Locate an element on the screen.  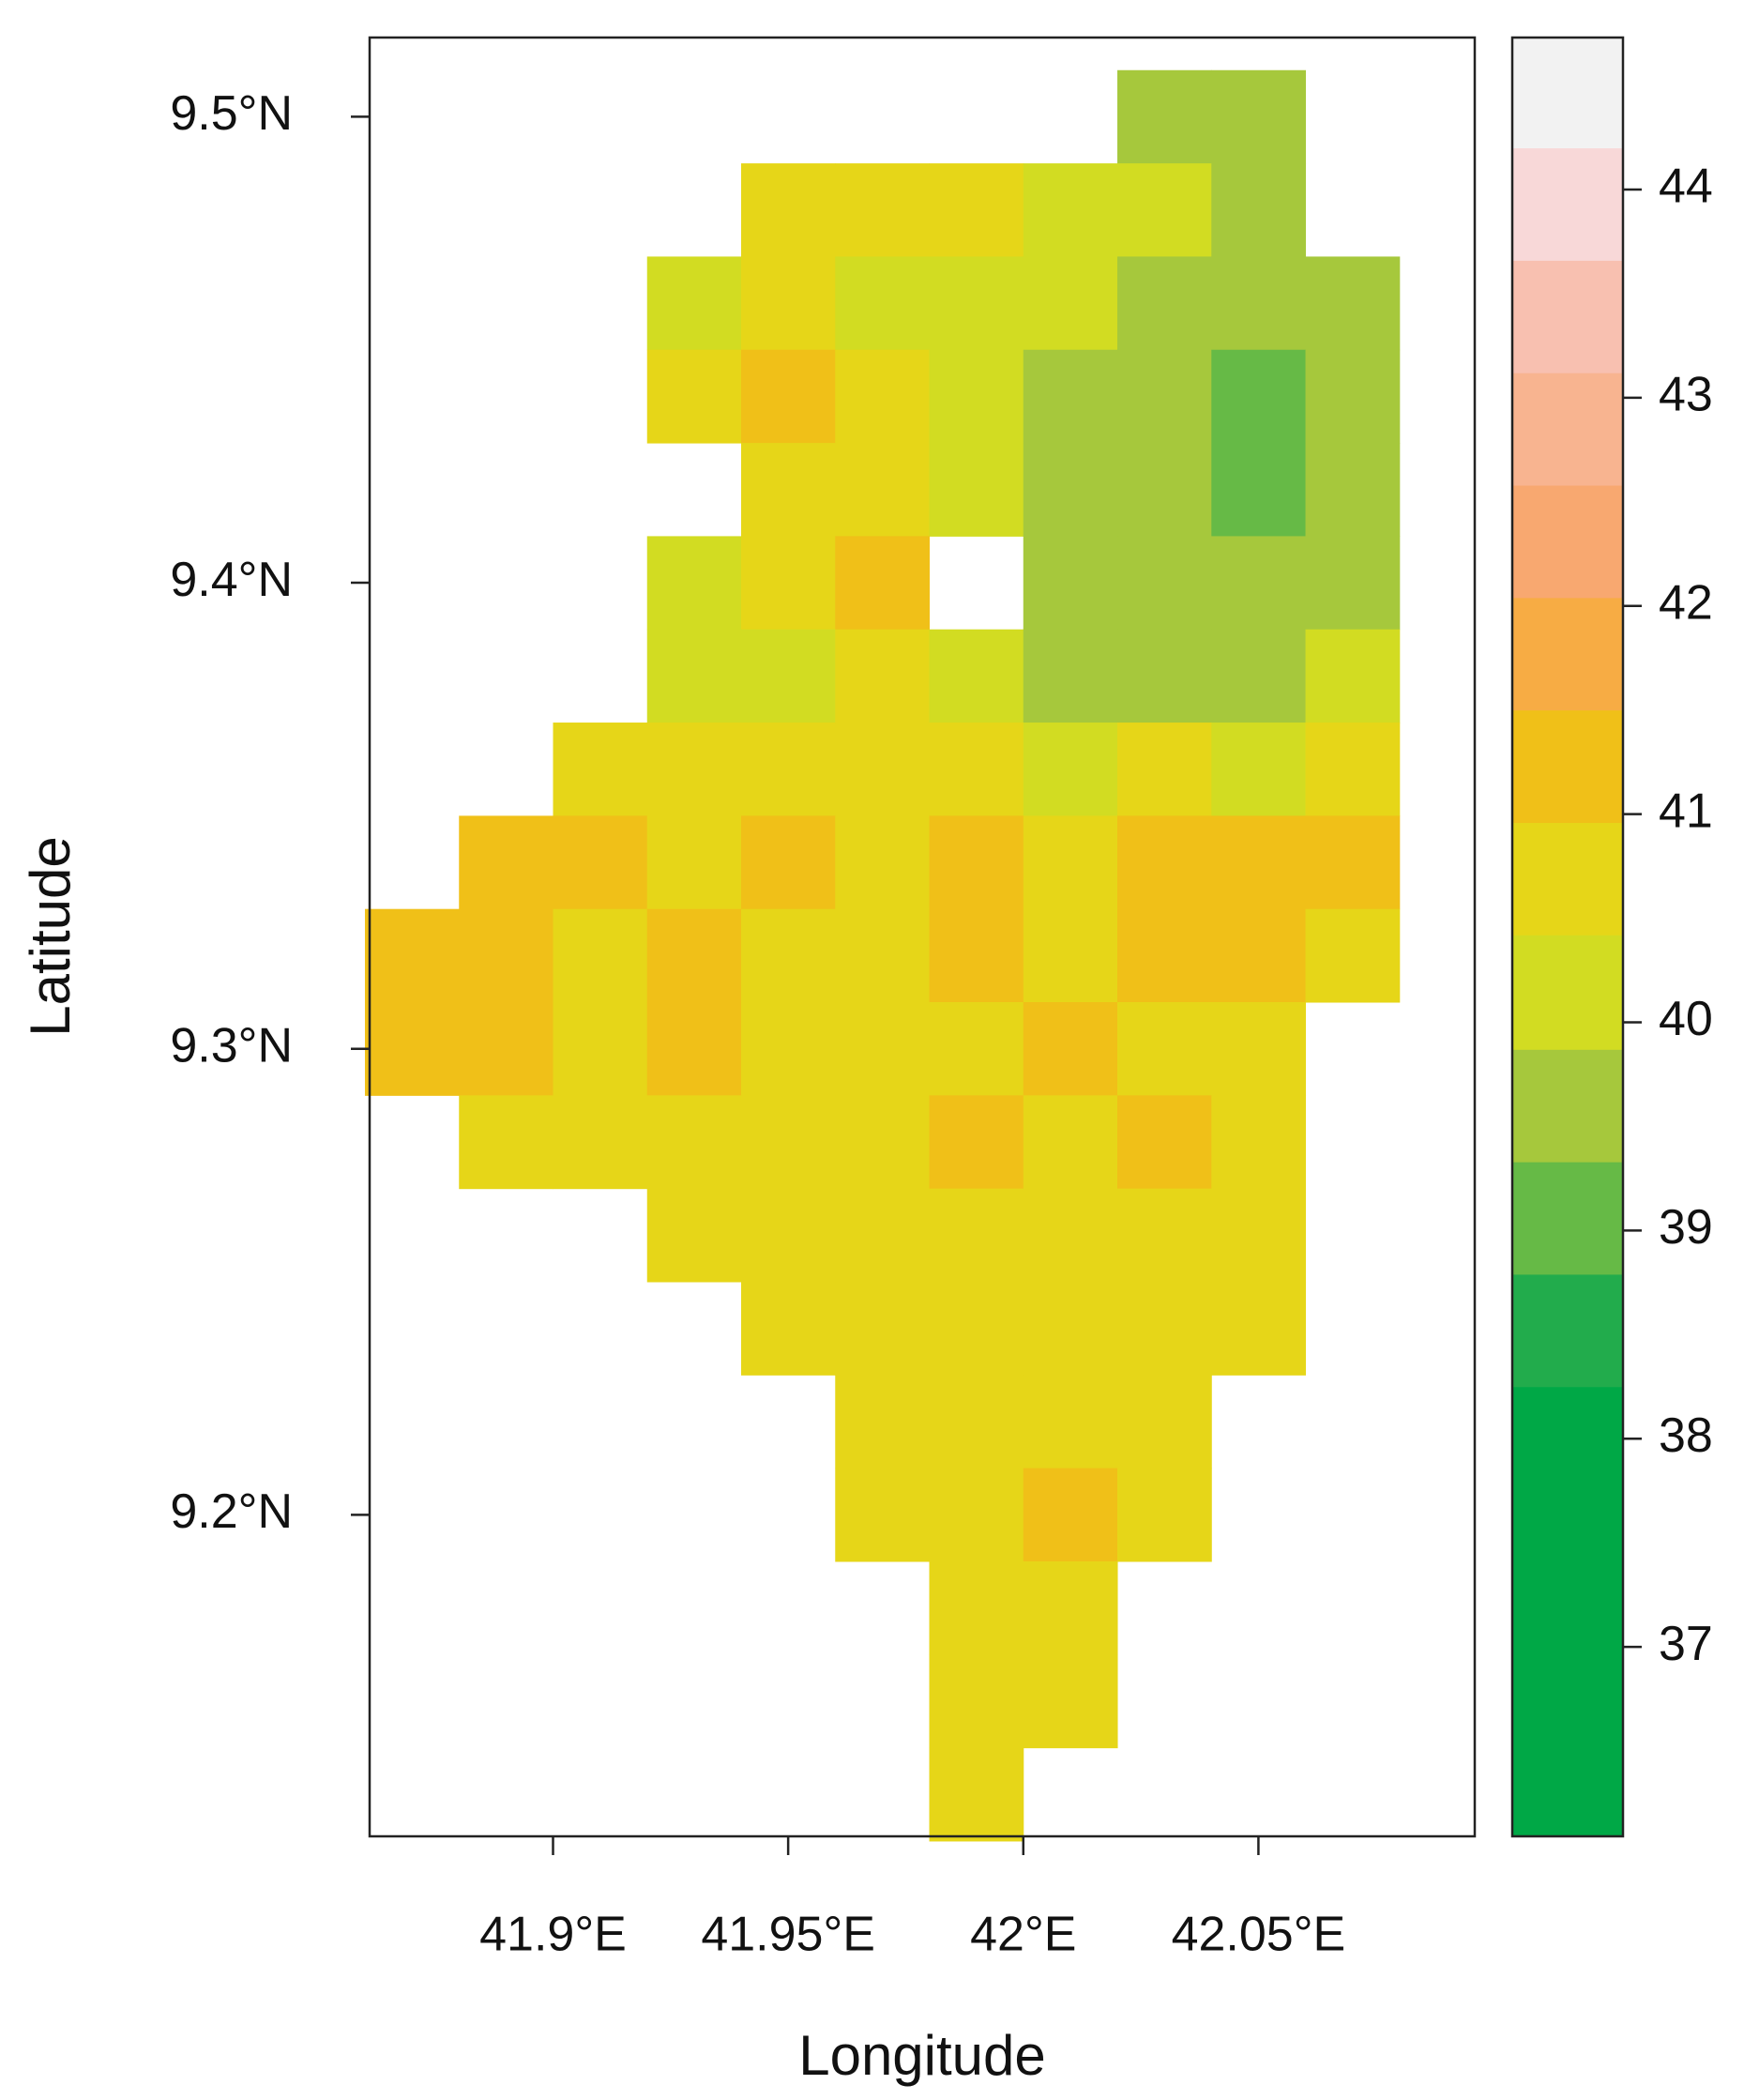
colorbar-tick-label: 41 is located at coordinates (1686, 811).